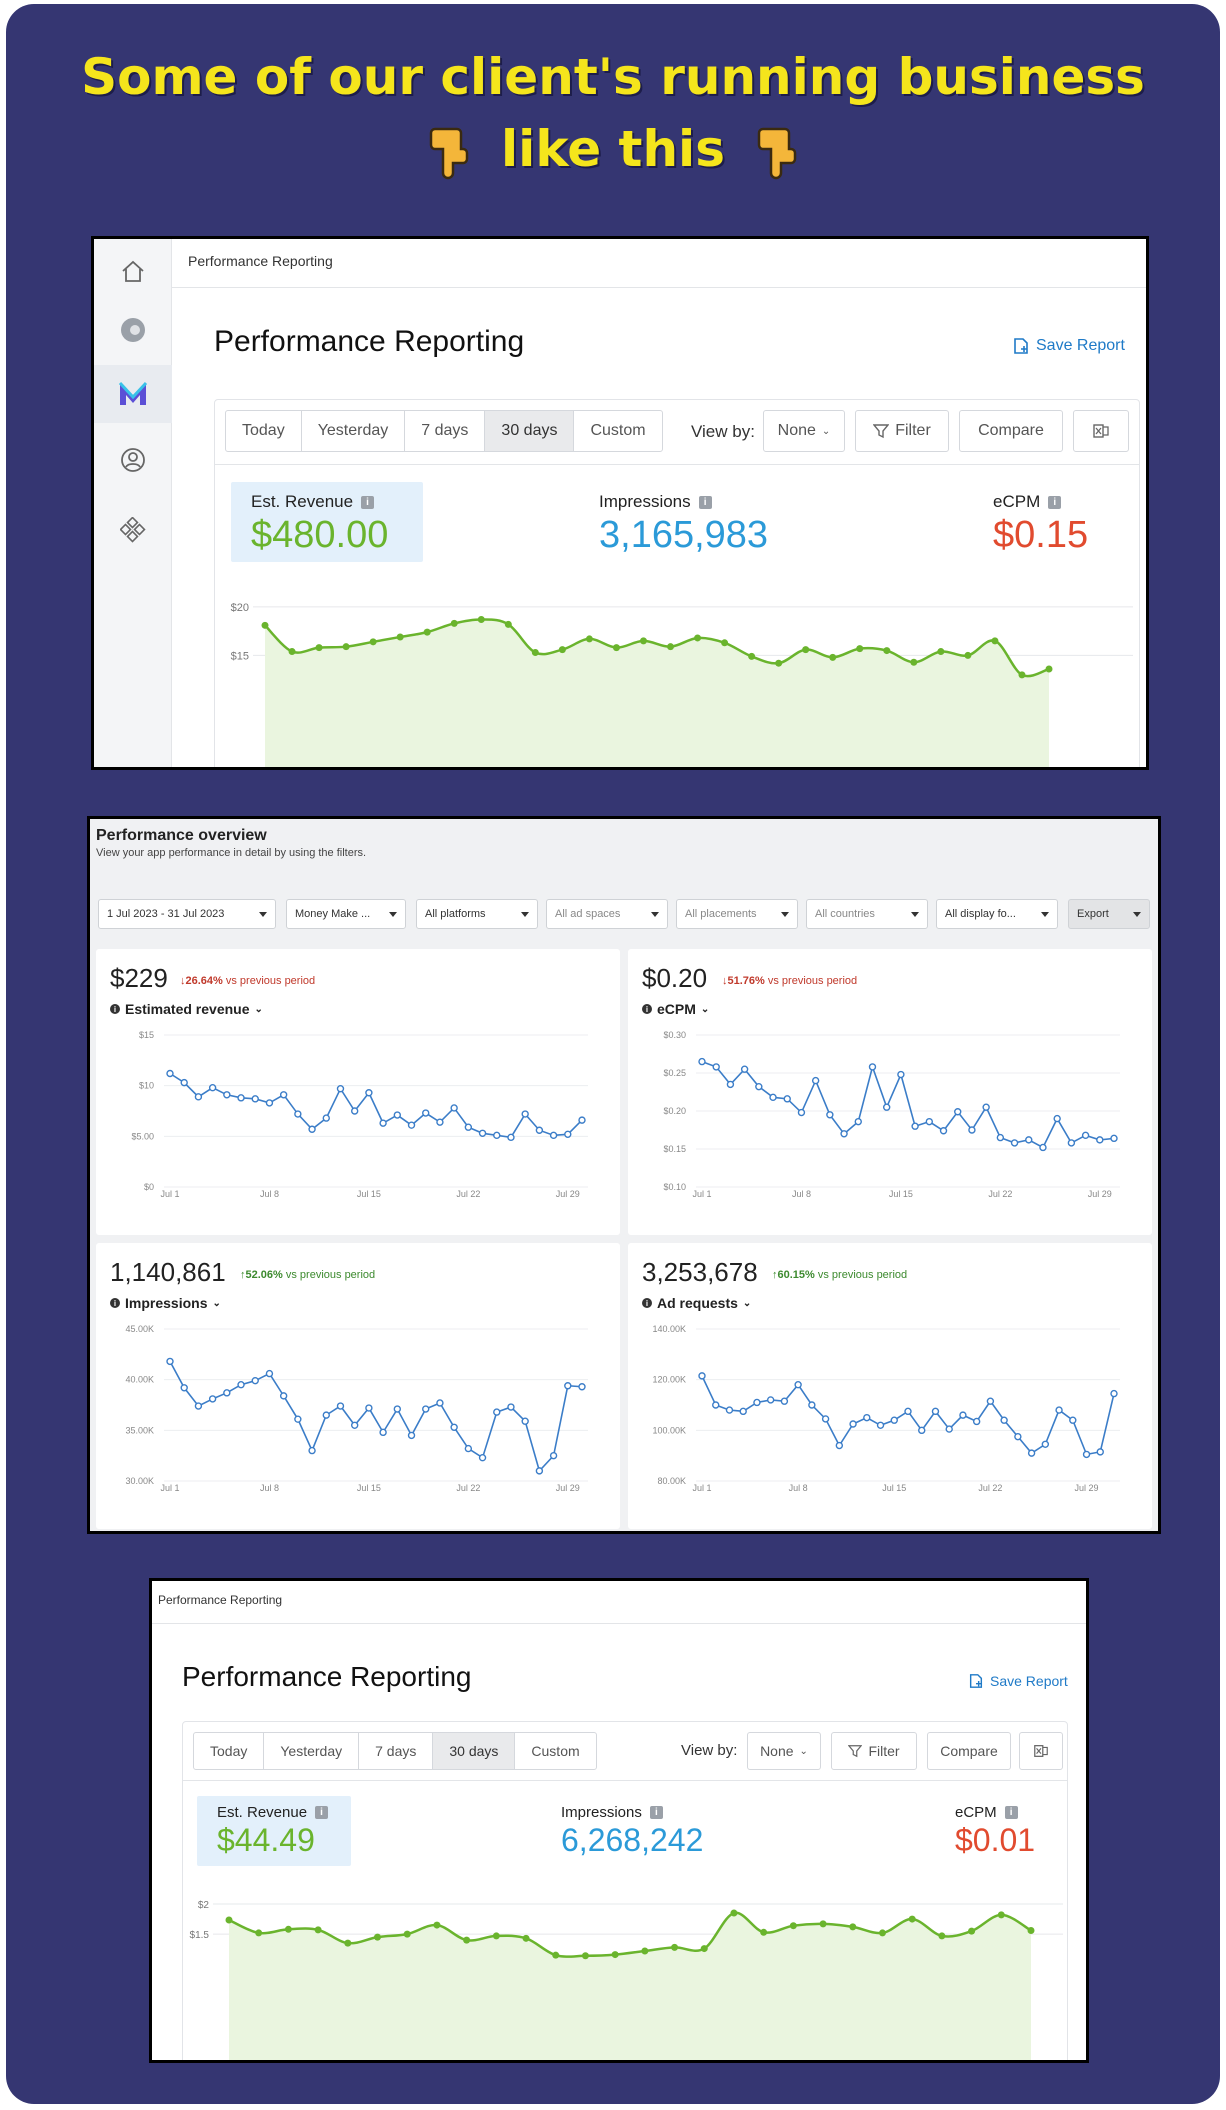 This screenshot has height=2110, width=1226. Describe the element at coordinates (187, 914) in the screenshot. I see `date-range-filter: 1 Jul 2023 - 31 Jul 2023` at that location.